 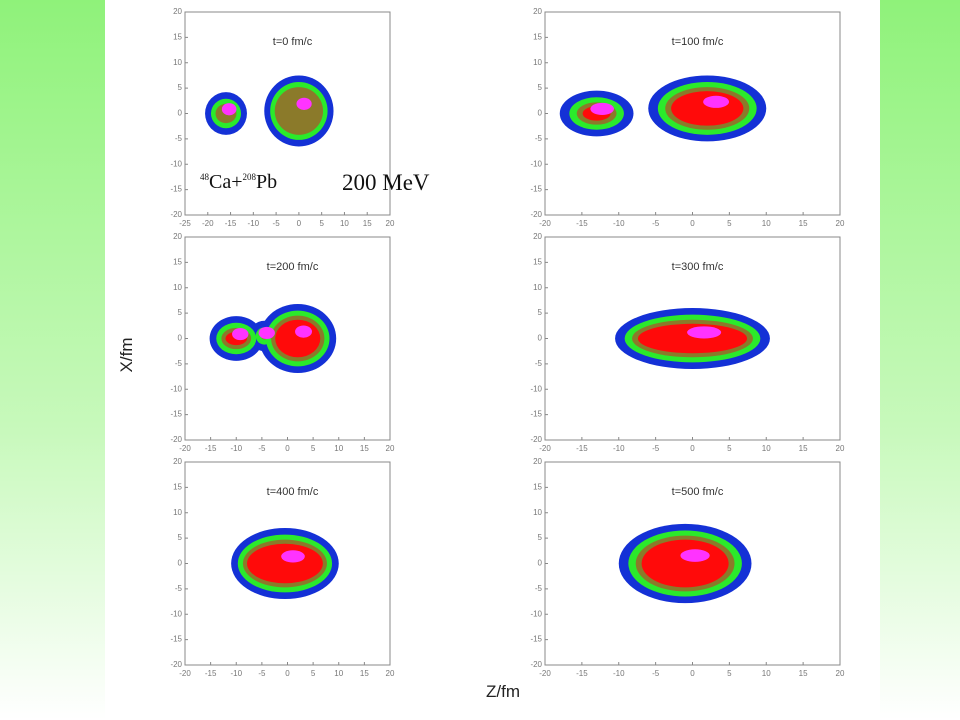 I want to click on mass2: 208, so click(x=250, y=177).